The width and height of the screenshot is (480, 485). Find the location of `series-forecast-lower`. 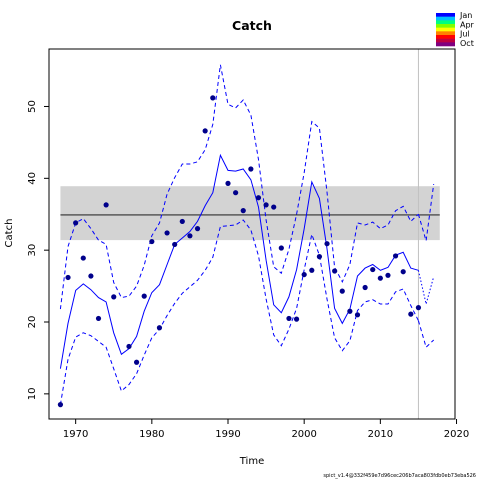

series-forecast-lower is located at coordinates (426, 334).